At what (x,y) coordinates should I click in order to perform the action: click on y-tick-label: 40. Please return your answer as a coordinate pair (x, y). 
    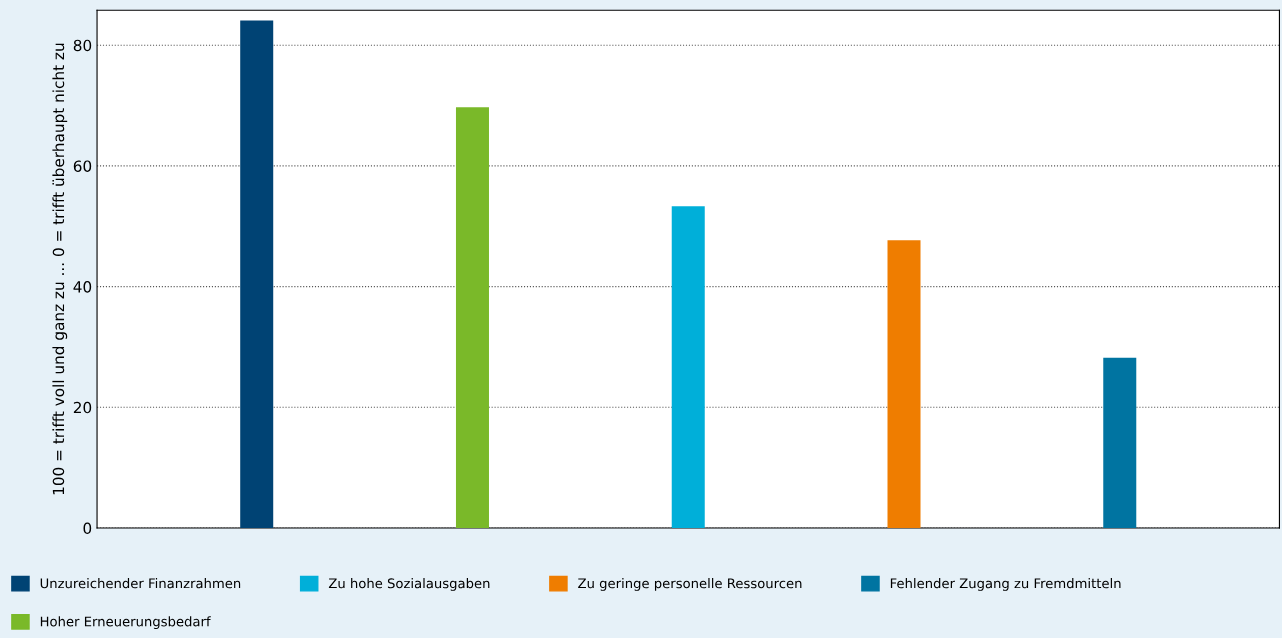
    Looking at the image, I should click on (82, 287).